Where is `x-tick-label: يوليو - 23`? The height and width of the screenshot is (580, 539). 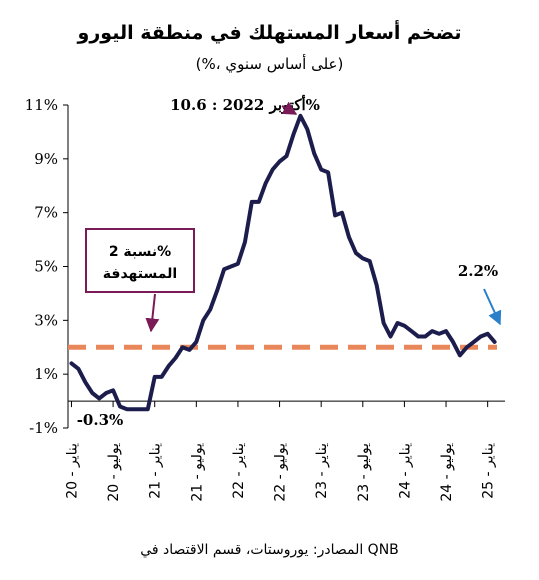
x-tick-label: يوليو - 23 is located at coordinates (364, 472).